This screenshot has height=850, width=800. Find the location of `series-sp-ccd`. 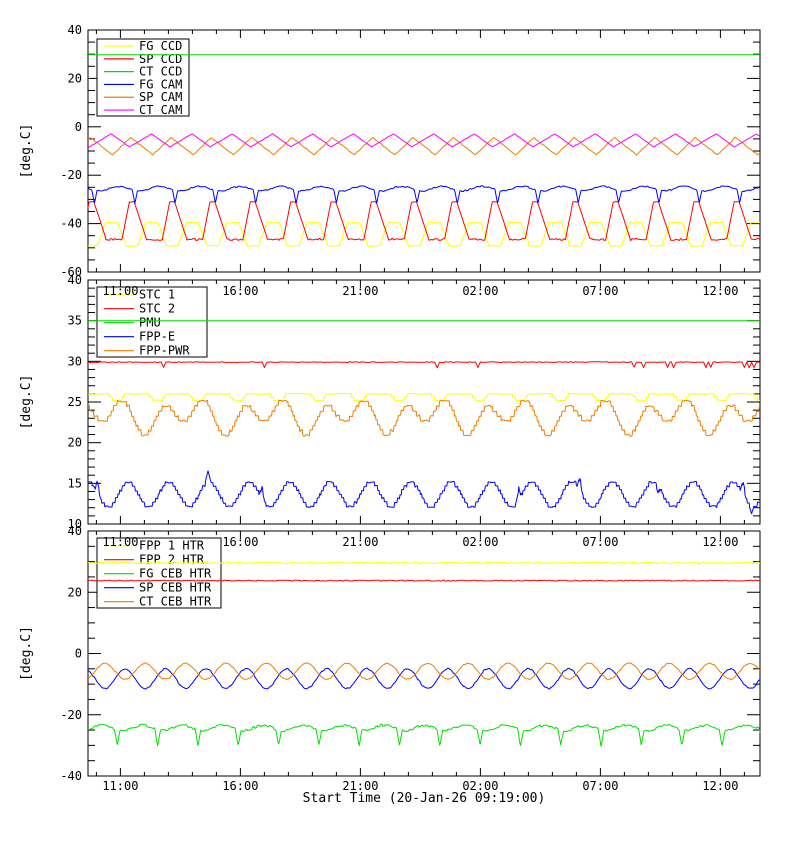

series-sp-ccd is located at coordinates (424, 221).